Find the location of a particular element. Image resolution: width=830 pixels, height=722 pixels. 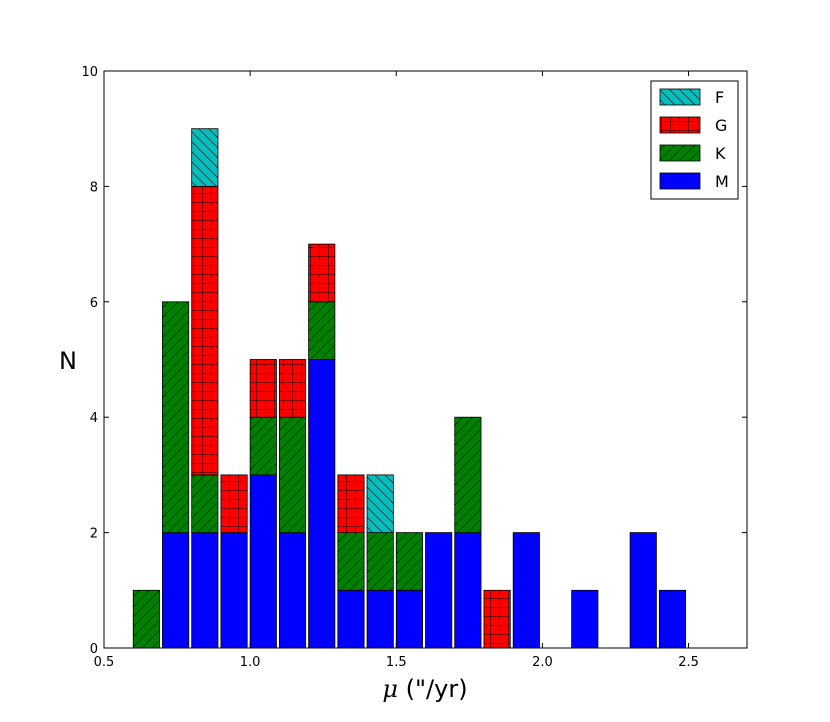

legend-entry-G: G is located at coordinates (693, 125).